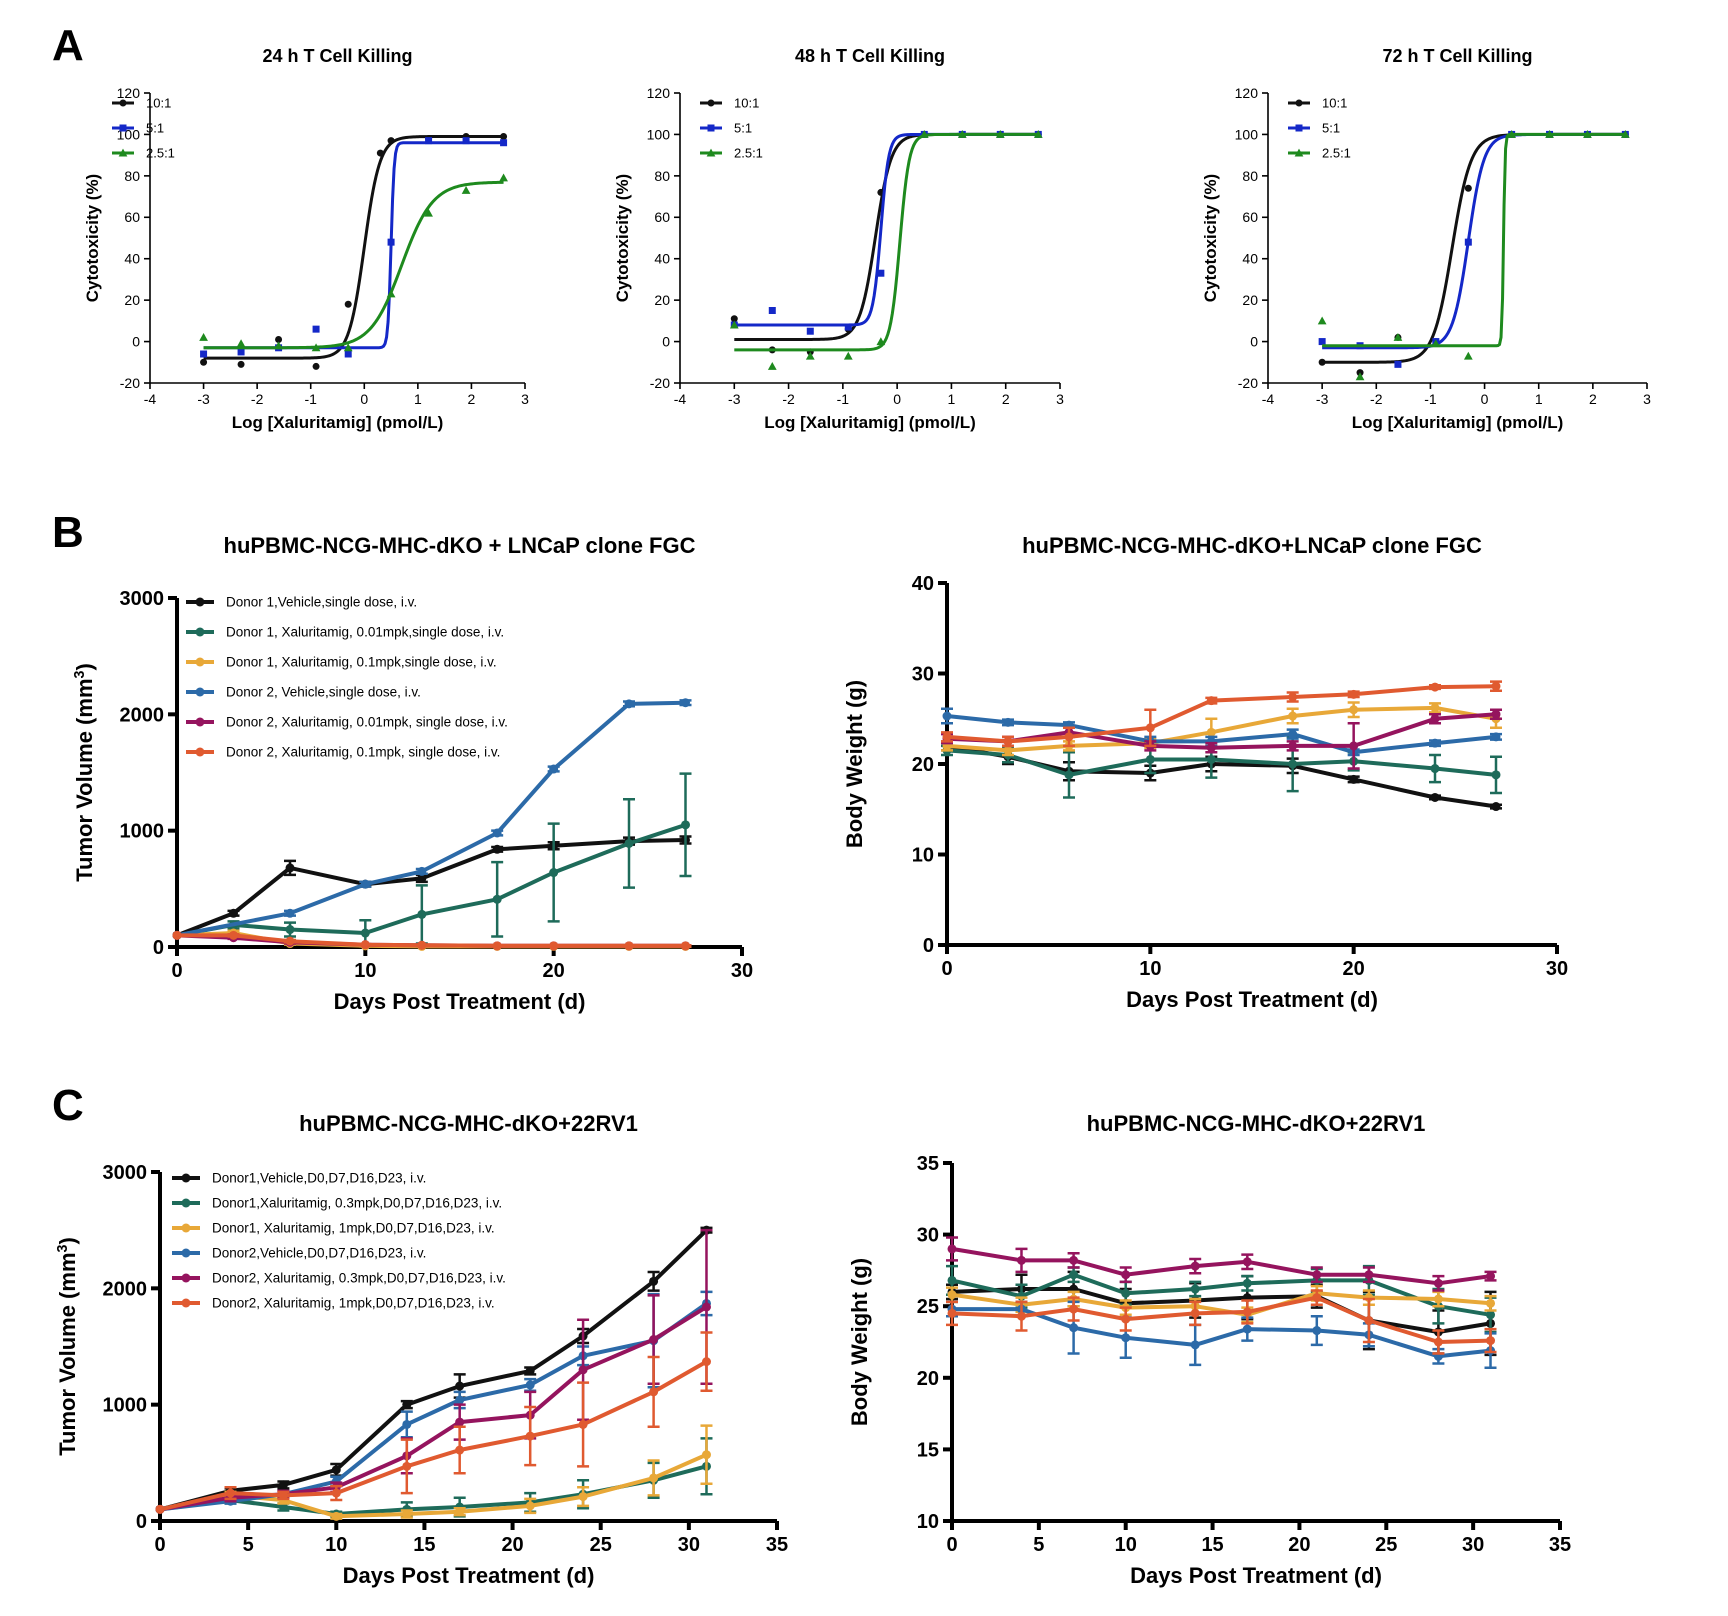 Image resolution: width=1728 pixels, height=1616 pixels. What do you see at coordinates (68, 45) in the screenshot?
I see `panel-label-a: A` at bounding box center [68, 45].